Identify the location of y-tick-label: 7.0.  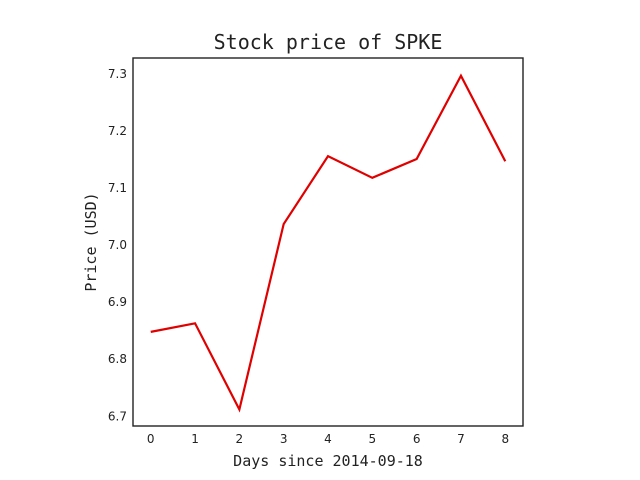
(117, 245).